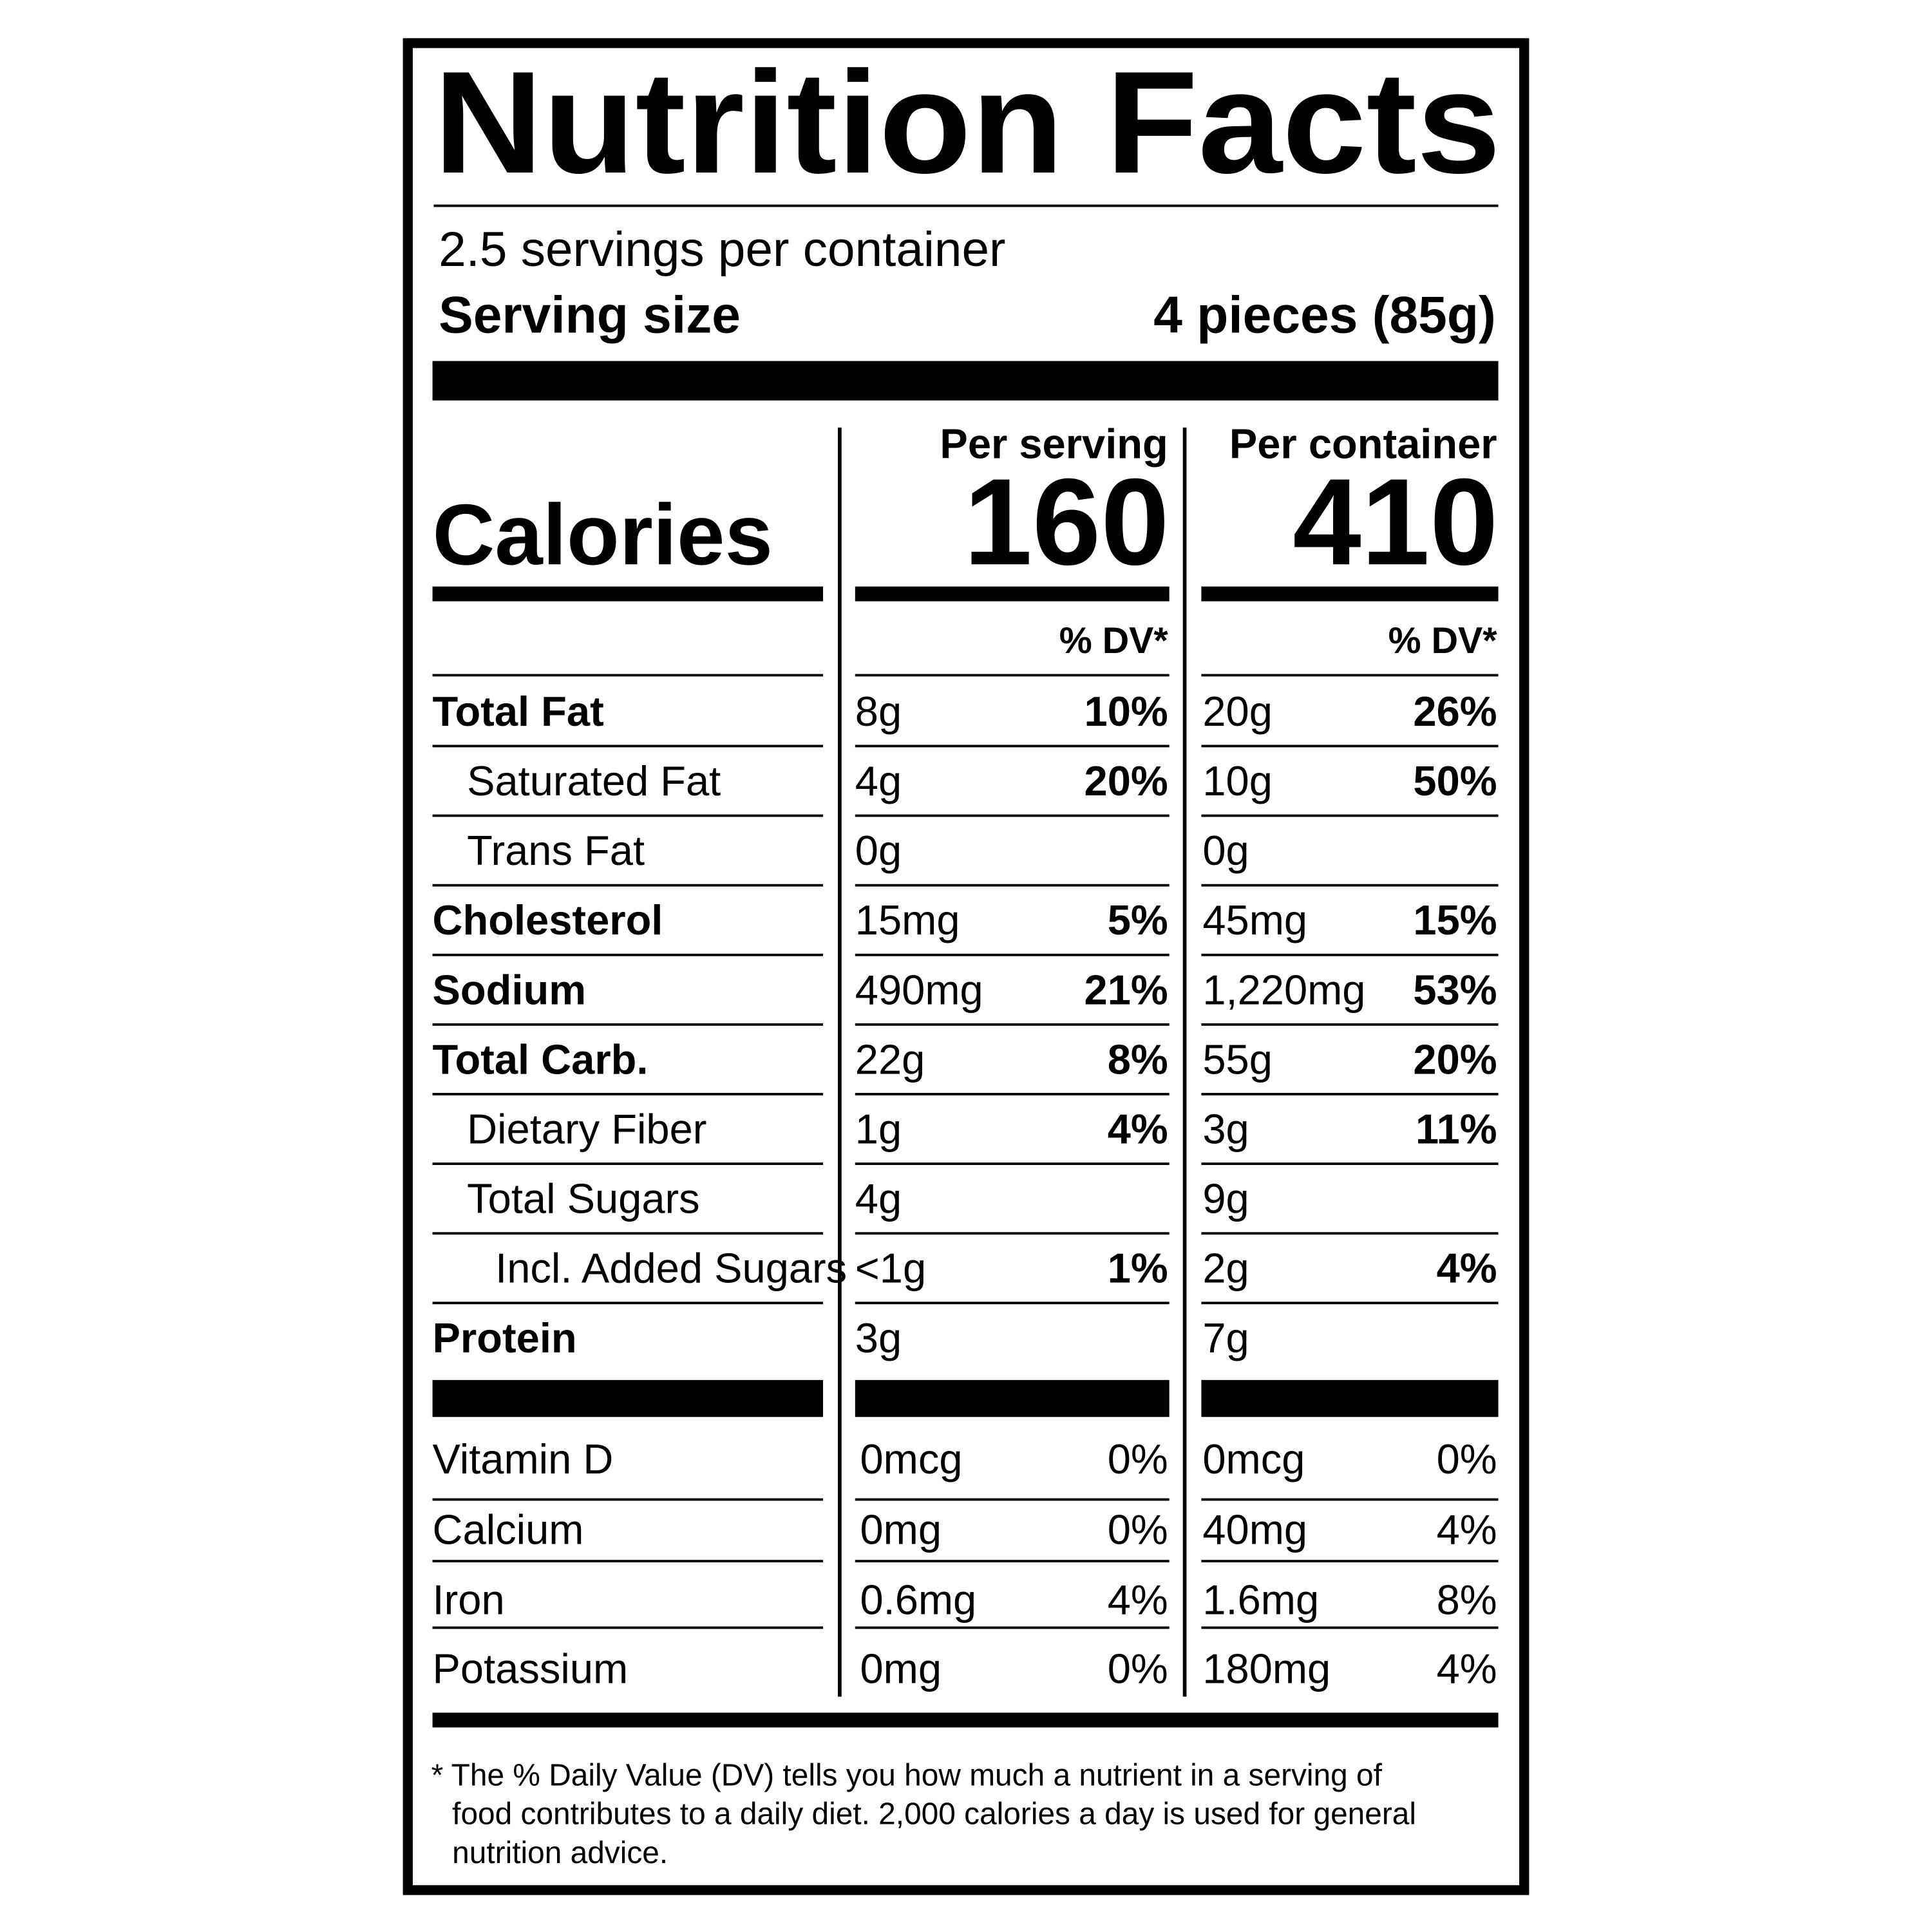 Image resolution: width=1932 pixels, height=1932 pixels. What do you see at coordinates (523, 1459) in the screenshot?
I see `vitamin-name: Vitamin D` at bounding box center [523, 1459].